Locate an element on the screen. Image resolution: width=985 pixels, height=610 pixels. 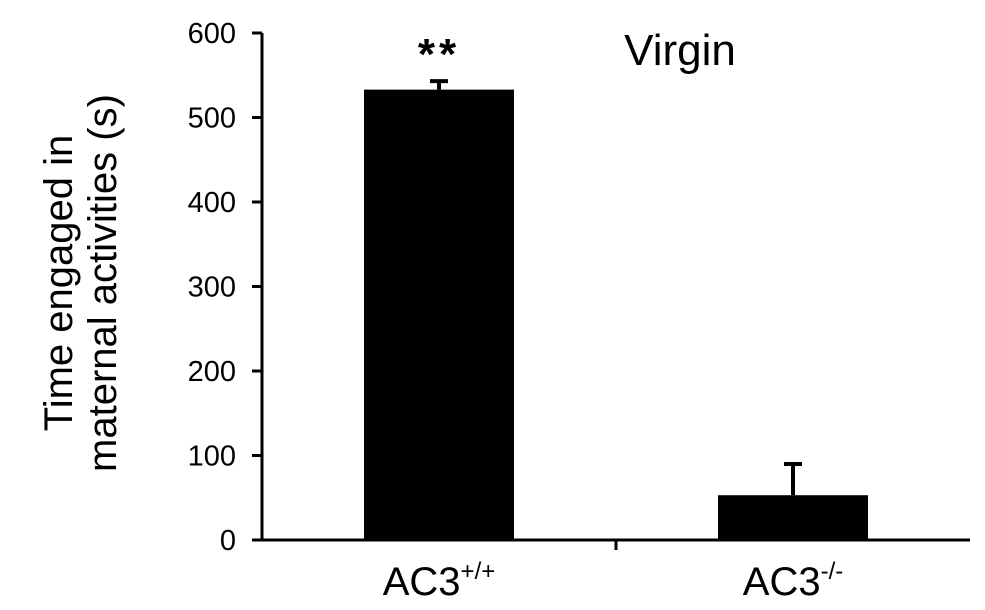
y-ticks: 0 100 200 300 400 500 600 is located at coordinates (225, 287).